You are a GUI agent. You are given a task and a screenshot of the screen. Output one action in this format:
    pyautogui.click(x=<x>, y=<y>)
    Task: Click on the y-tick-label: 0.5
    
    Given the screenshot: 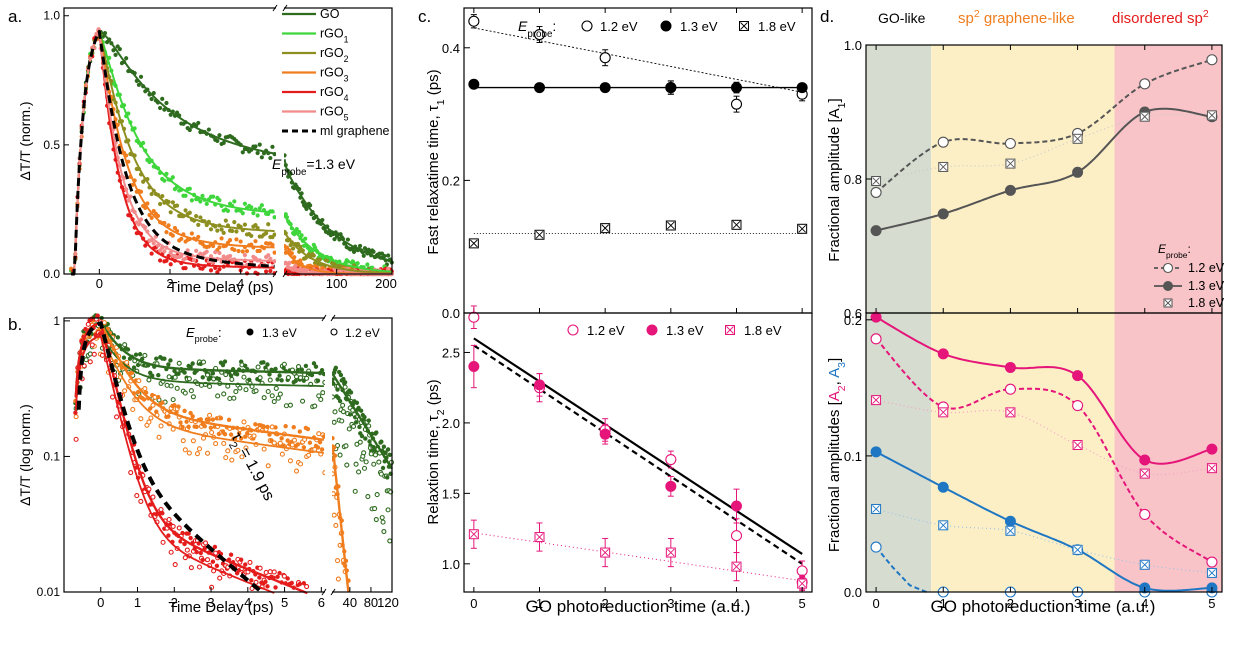 What is the action you would take?
    pyautogui.click(x=51, y=145)
    